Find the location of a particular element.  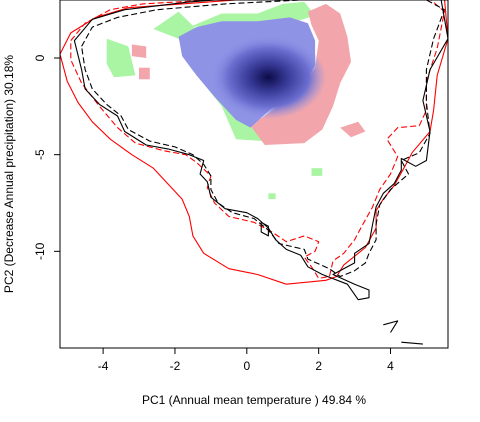

density-peak is located at coordinates (268, 77).